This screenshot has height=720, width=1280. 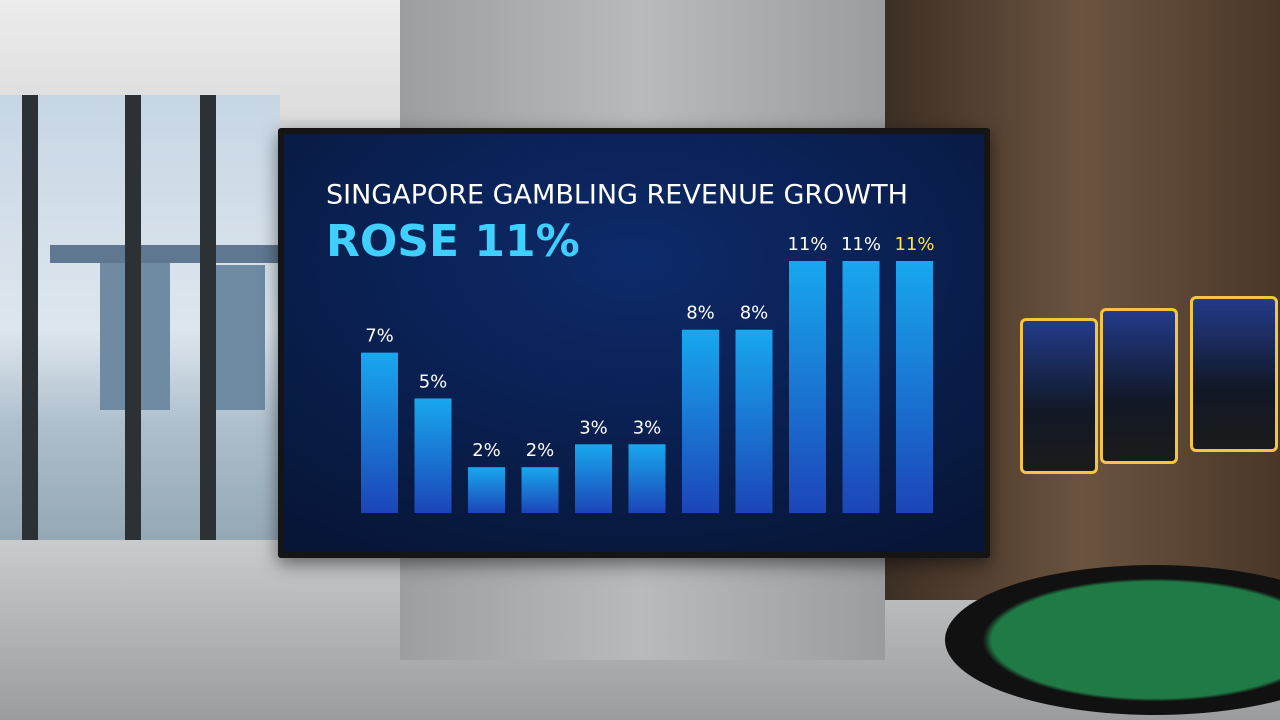 What do you see at coordinates (379, 336) in the screenshot?
I see `data-label: 7%` at bounding box center [379, 336].